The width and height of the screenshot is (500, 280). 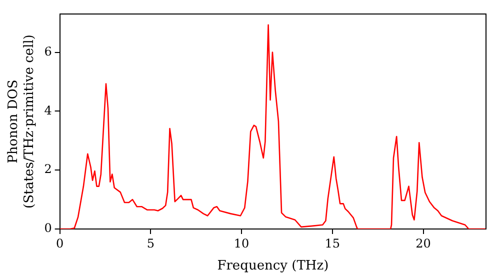 I want to click on x-tick-label: 15, so click(x=332, y=243).